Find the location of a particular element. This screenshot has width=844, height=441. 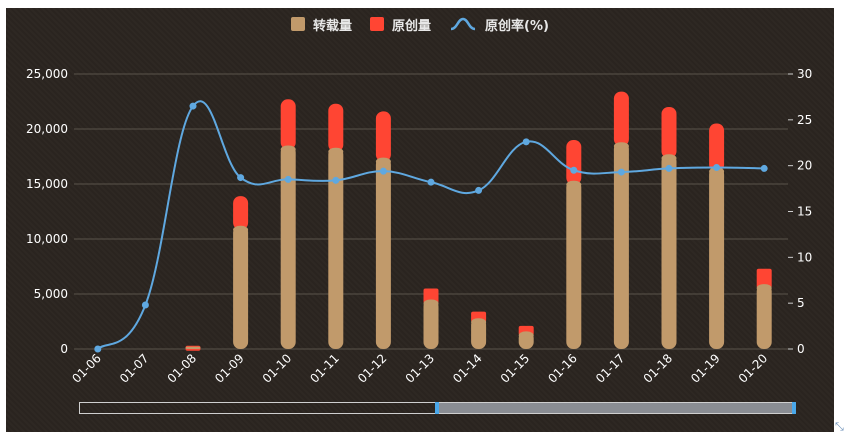

left-axis-tick-label: 10,000 is located at coordinates (47, 239).